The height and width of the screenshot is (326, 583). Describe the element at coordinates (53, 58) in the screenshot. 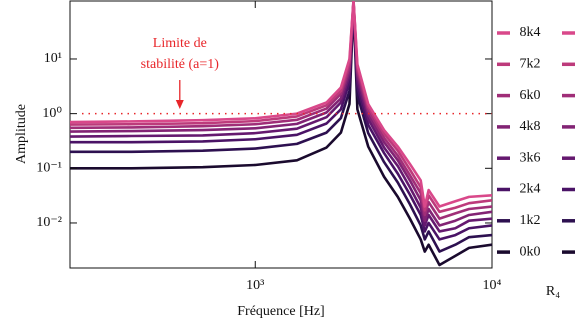

I see `y-tick-label: 10¹` at that location.